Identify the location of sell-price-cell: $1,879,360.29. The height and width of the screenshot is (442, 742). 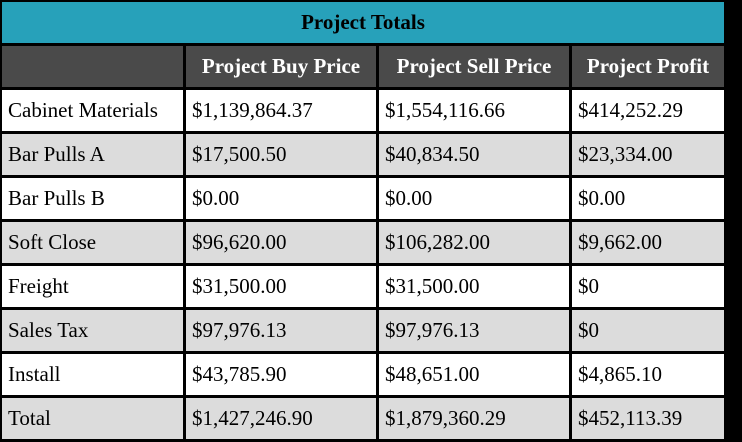
(474, 418).